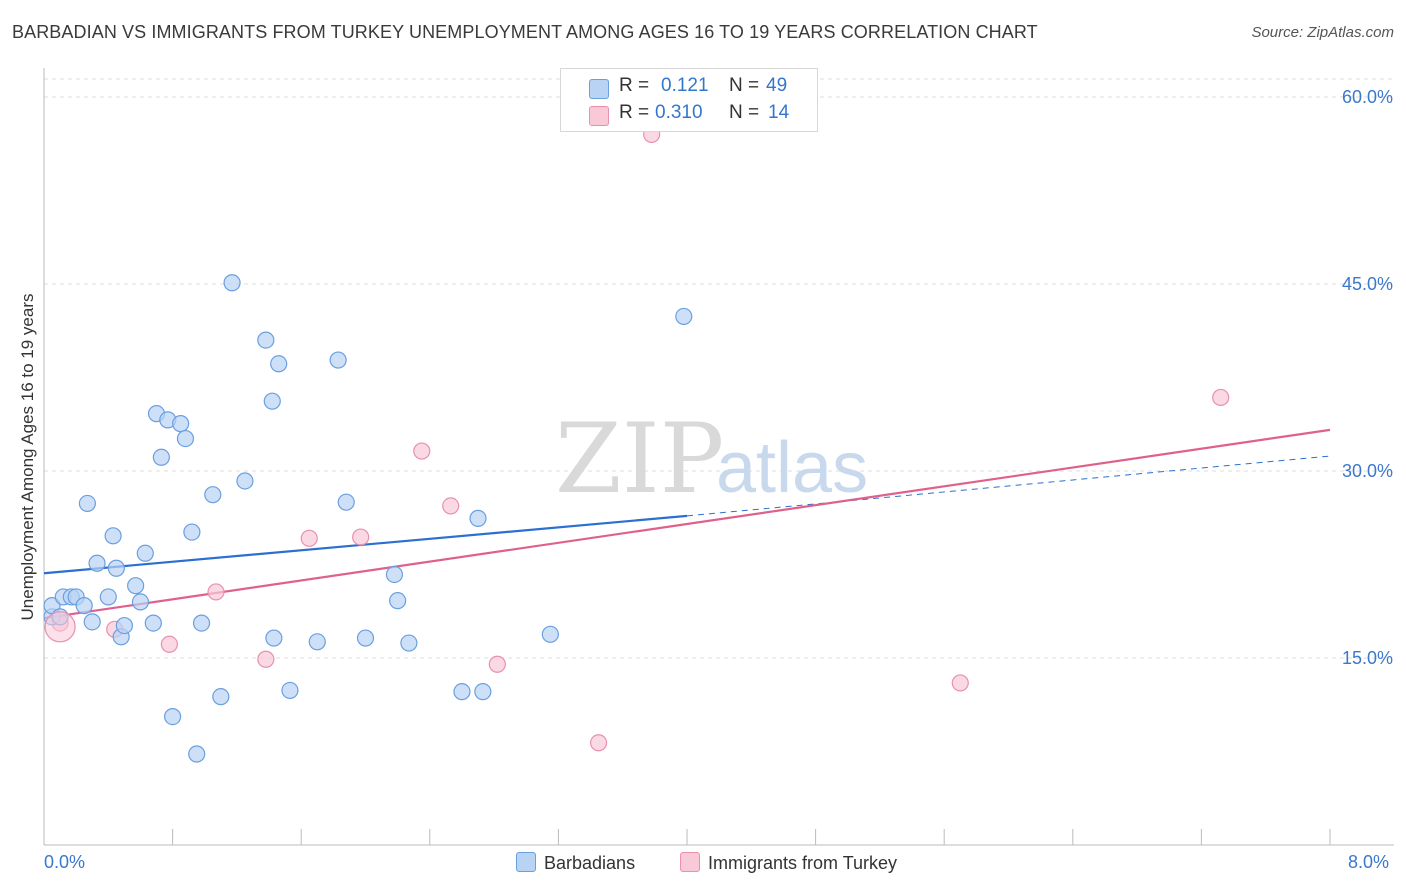 The width and height of the screenshot is (1406, 892). I want to click on legend-swatch-turkey, so click(599, 116).